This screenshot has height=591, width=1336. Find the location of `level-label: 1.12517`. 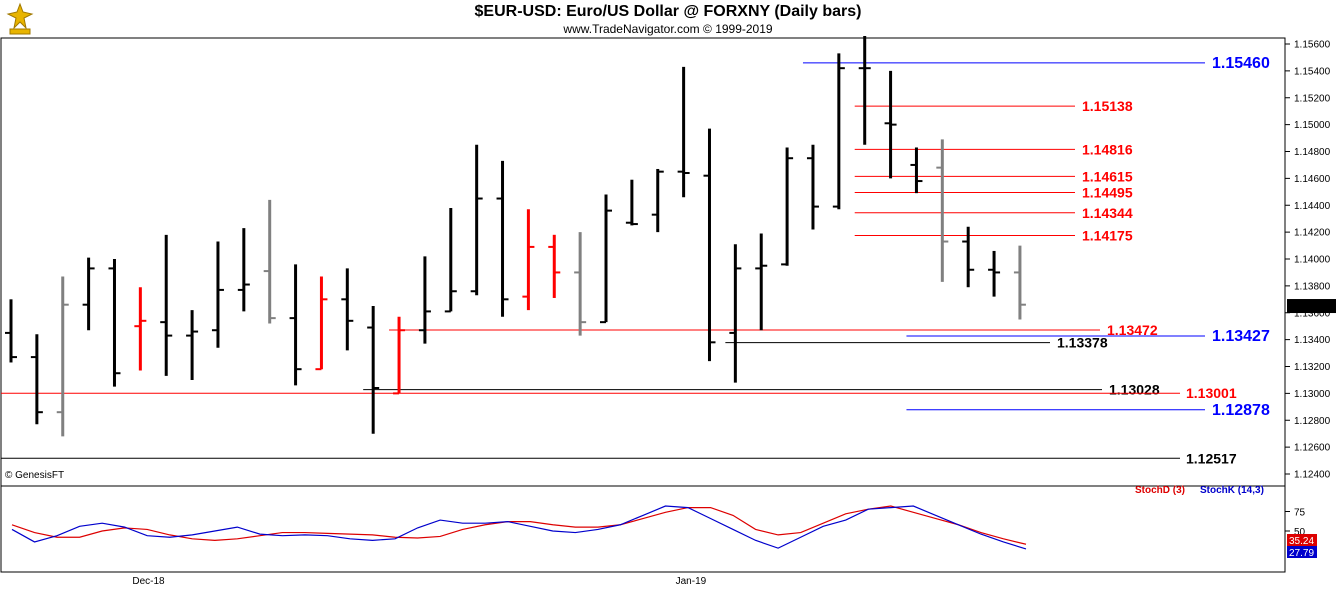

level-label: 1.12517 is located at coordinates (1211, 458).